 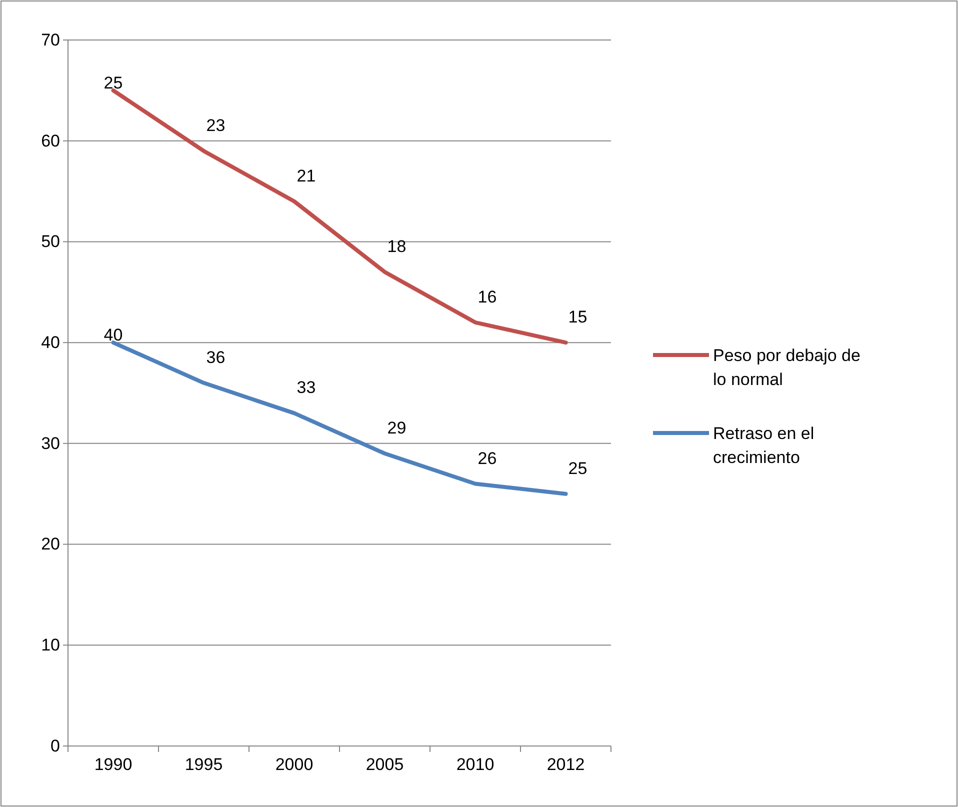 What do you see at coordinates (396, 246) in the screenshot?
I see `annotation: 18` at bounding box center [396, 246].